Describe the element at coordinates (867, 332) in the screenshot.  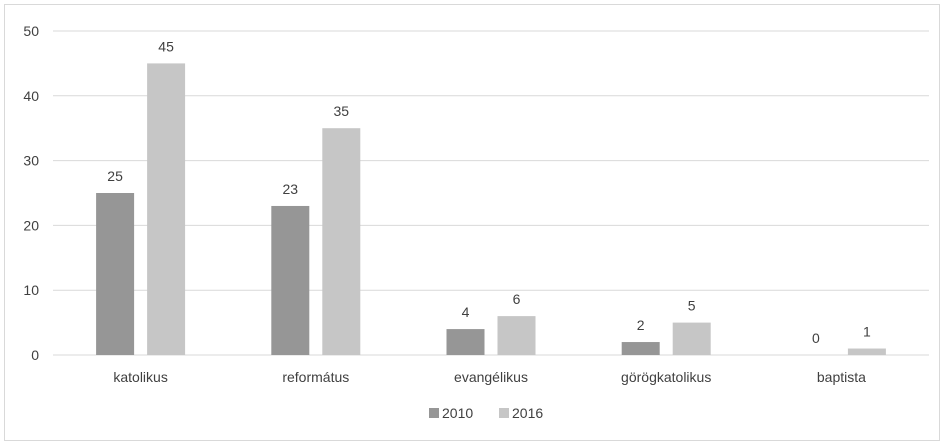
I see `data-label: 1` at that location.